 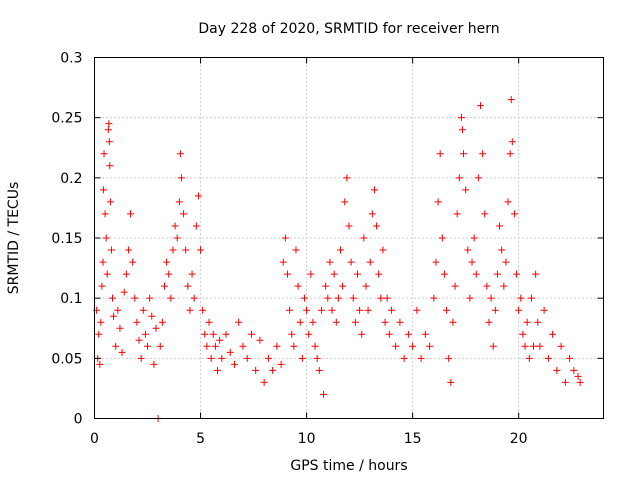 I want to click on y-tick-label: 0.2, so click(x=71, y=179).